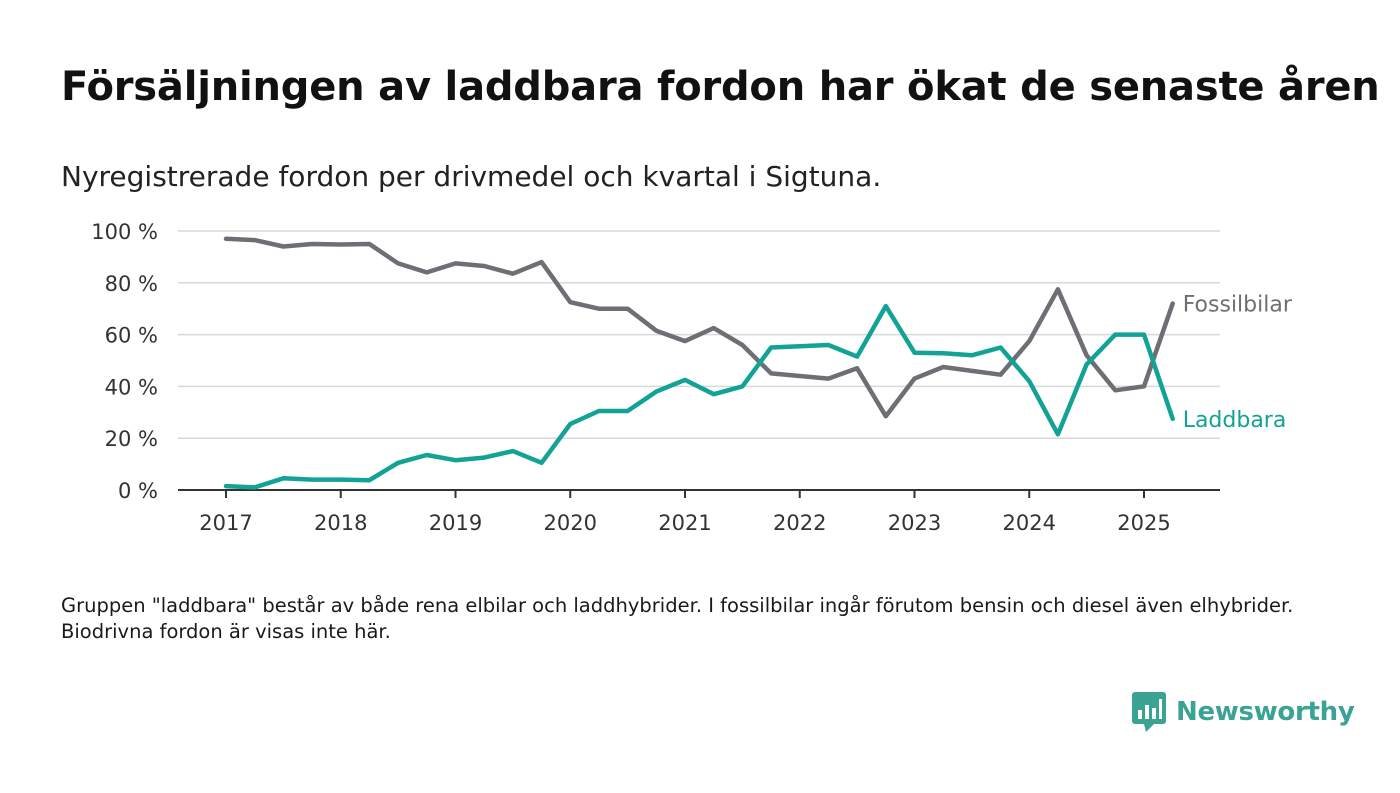  I want to click on newsworthy-logo-icon, so click(1149, 712).